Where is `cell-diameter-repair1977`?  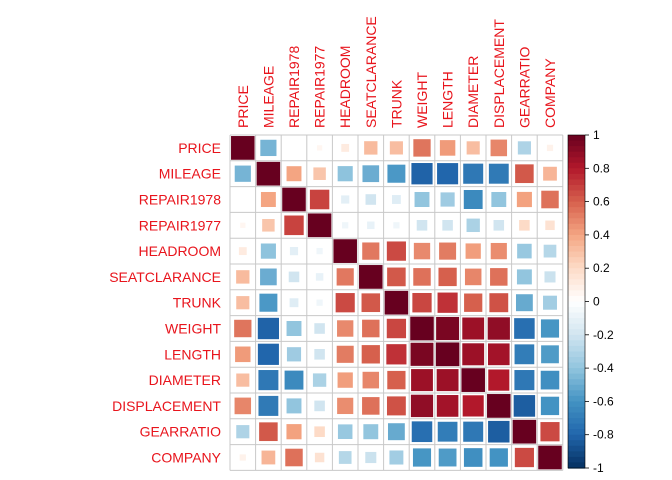
cell-diameter-repair1977 is located at coordinates (319, 380).